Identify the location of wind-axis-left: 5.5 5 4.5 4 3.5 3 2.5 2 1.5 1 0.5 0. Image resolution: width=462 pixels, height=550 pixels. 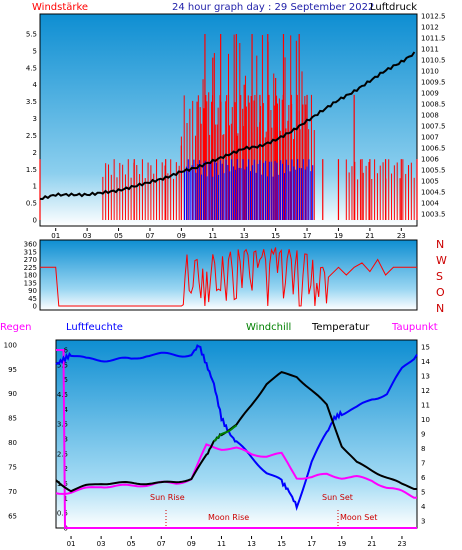
(32, 128).